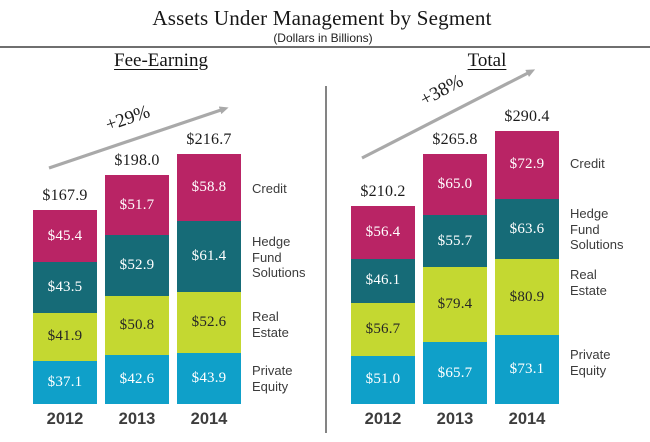  Describe the element at coordinates (455, 241) in the screenshot. I see `bar-segment-total-2013-hedge-fund-solutions: $55.7` at that location.